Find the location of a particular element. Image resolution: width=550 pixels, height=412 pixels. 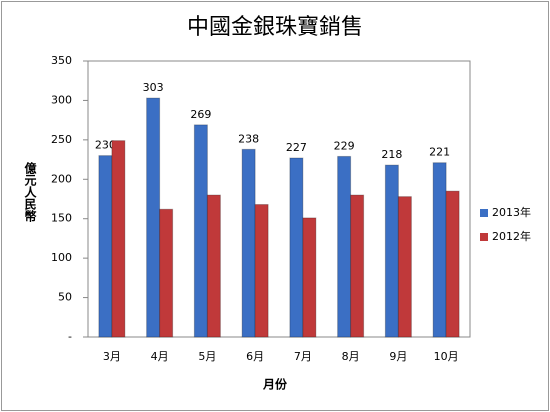

y-tick-label: 350 is located at coordinates (61, 60).